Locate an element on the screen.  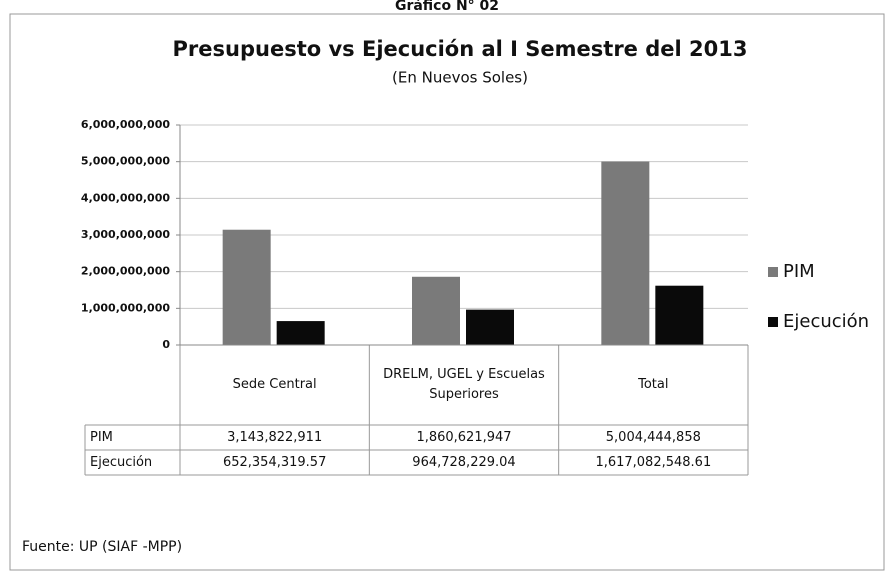
y-tick-label: 5,000,000,000 is located at coordinates (125, 161).